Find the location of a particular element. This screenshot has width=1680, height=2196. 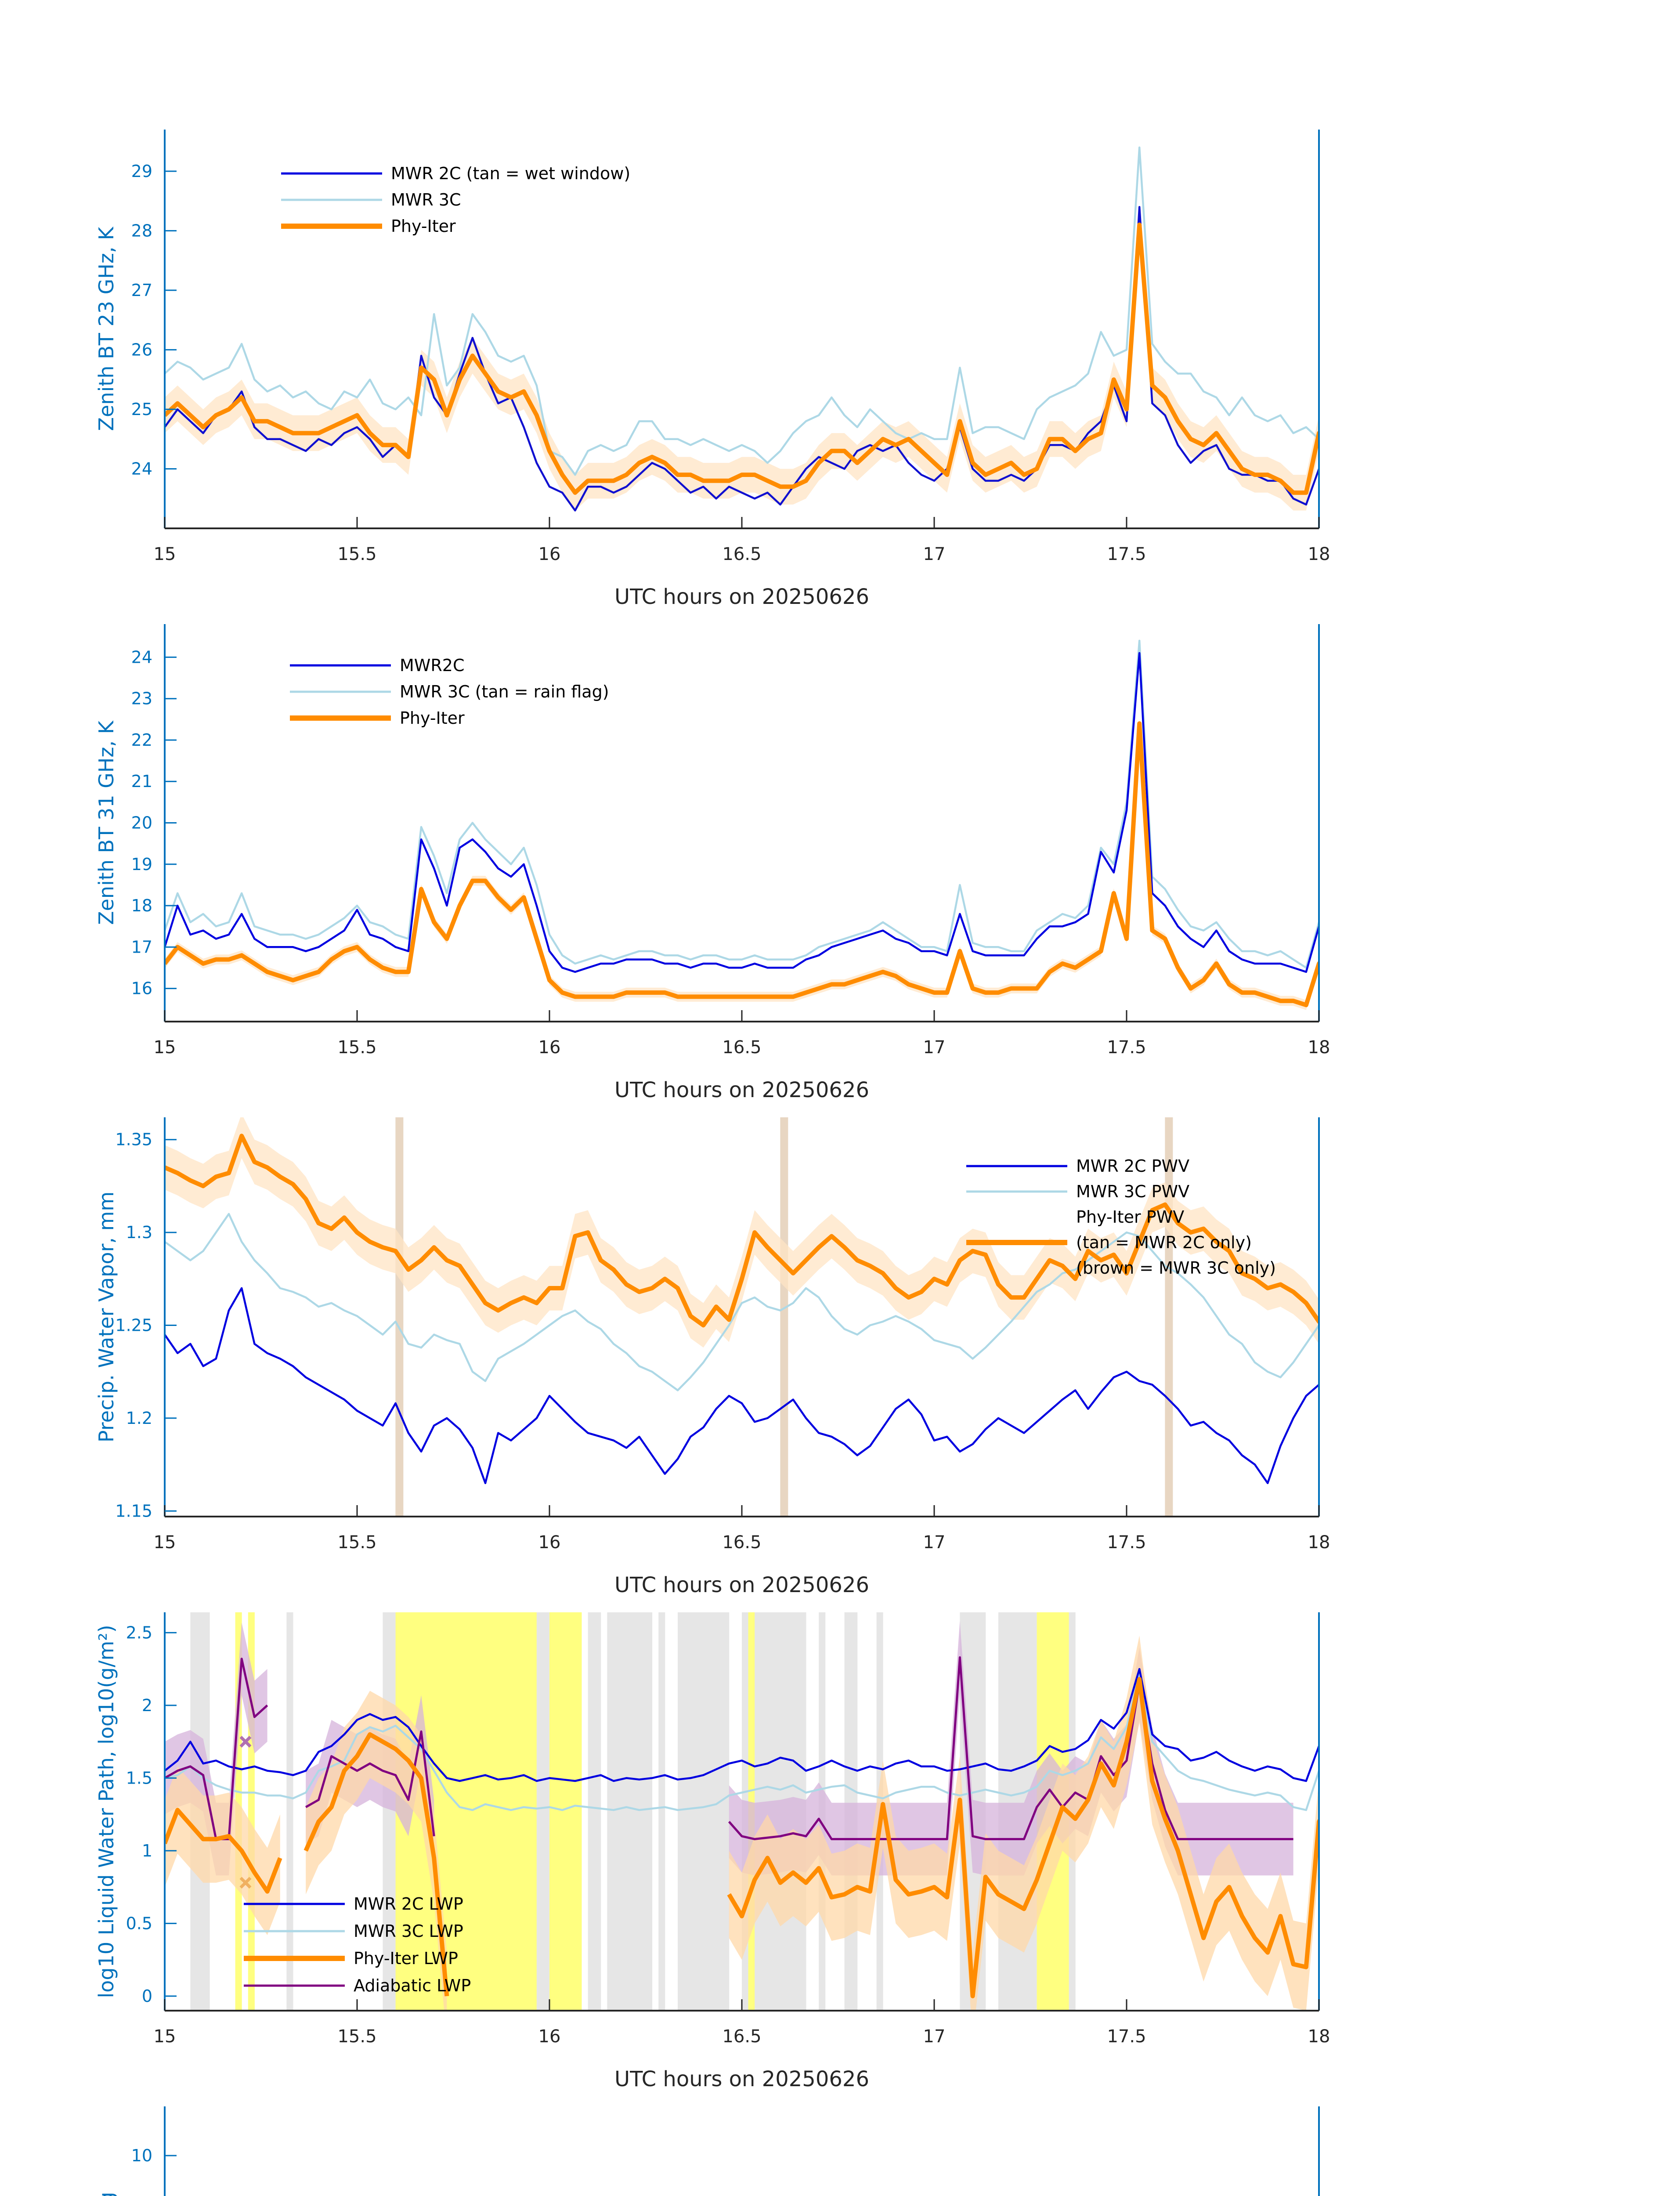

legend-label: MWR 3C (tan = rain flag) is located at coordinates (504, 691).